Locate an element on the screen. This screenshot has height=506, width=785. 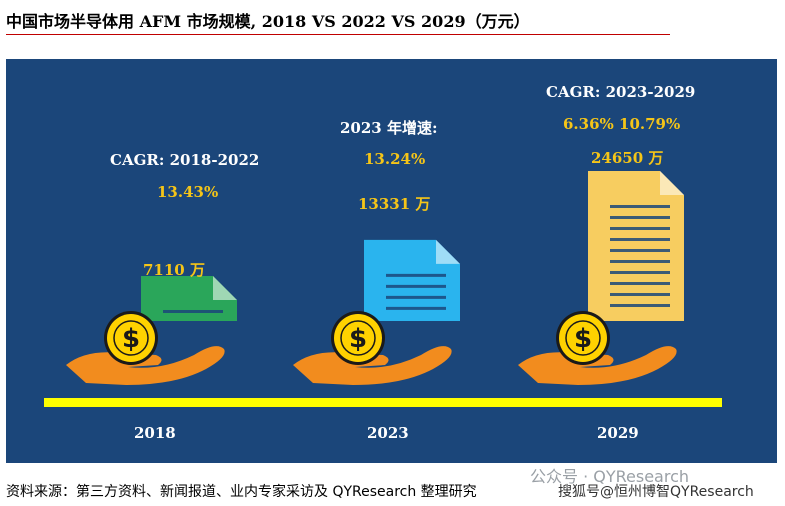
value-label-2023: 13331 万 is located at coordinates (394, 204).